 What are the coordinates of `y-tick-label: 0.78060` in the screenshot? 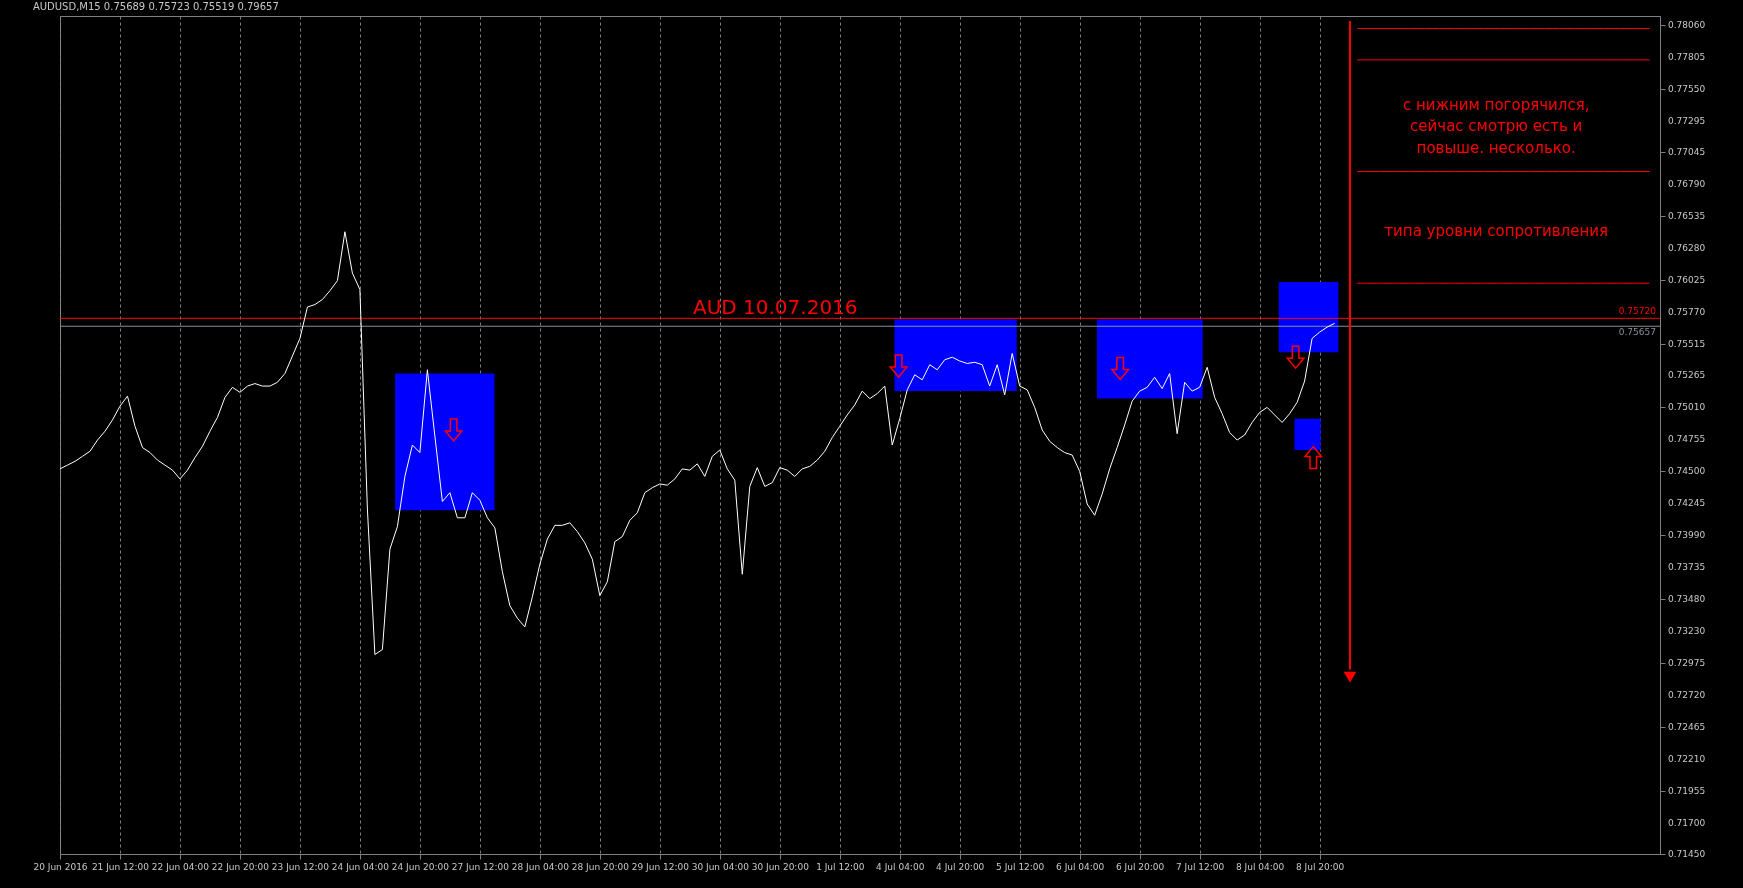 It's located at (1687, 24).